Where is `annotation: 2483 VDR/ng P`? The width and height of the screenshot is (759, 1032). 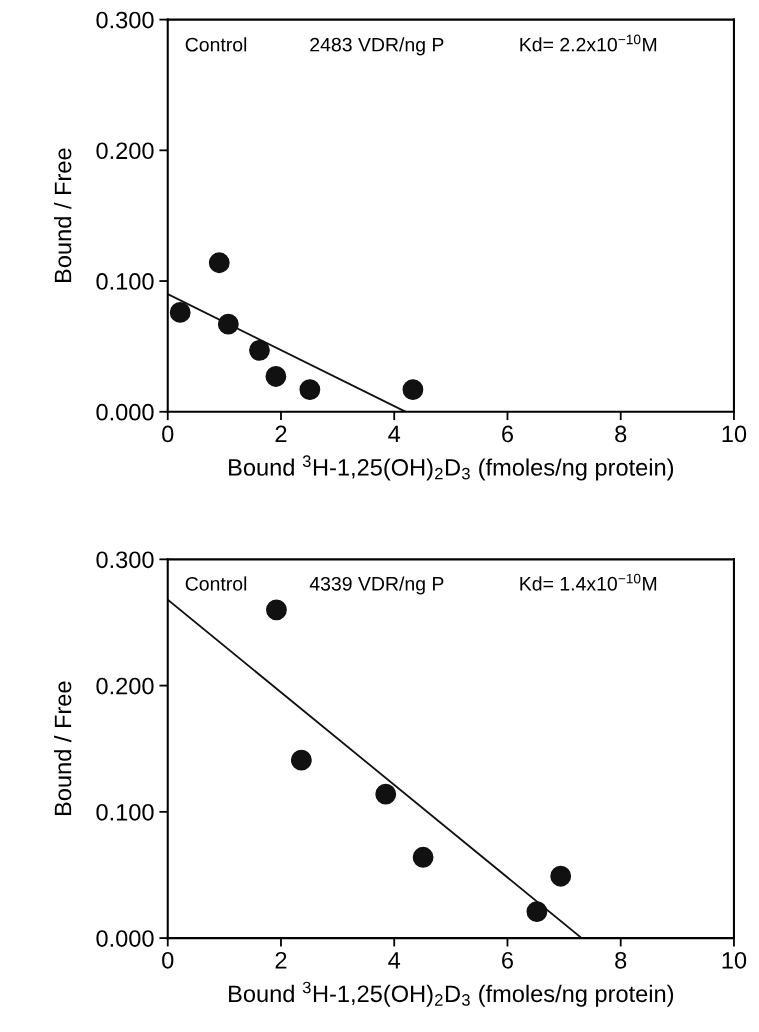 annotation: 2483 VDR/ng P is located at coordinates (377, 46).